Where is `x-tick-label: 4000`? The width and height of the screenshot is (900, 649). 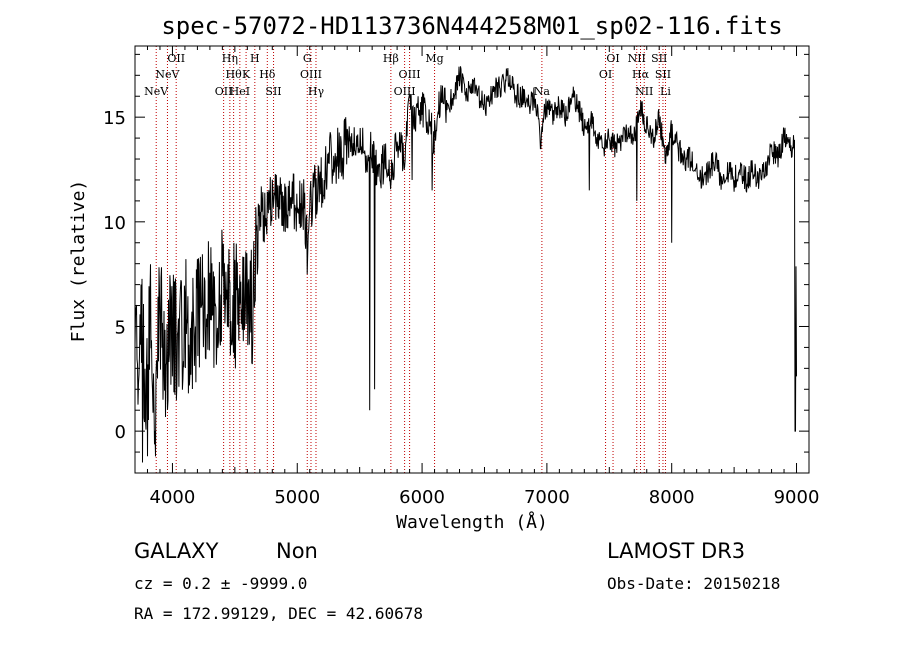
x-tick-label: 4000 is located at coordinates (173, 497).